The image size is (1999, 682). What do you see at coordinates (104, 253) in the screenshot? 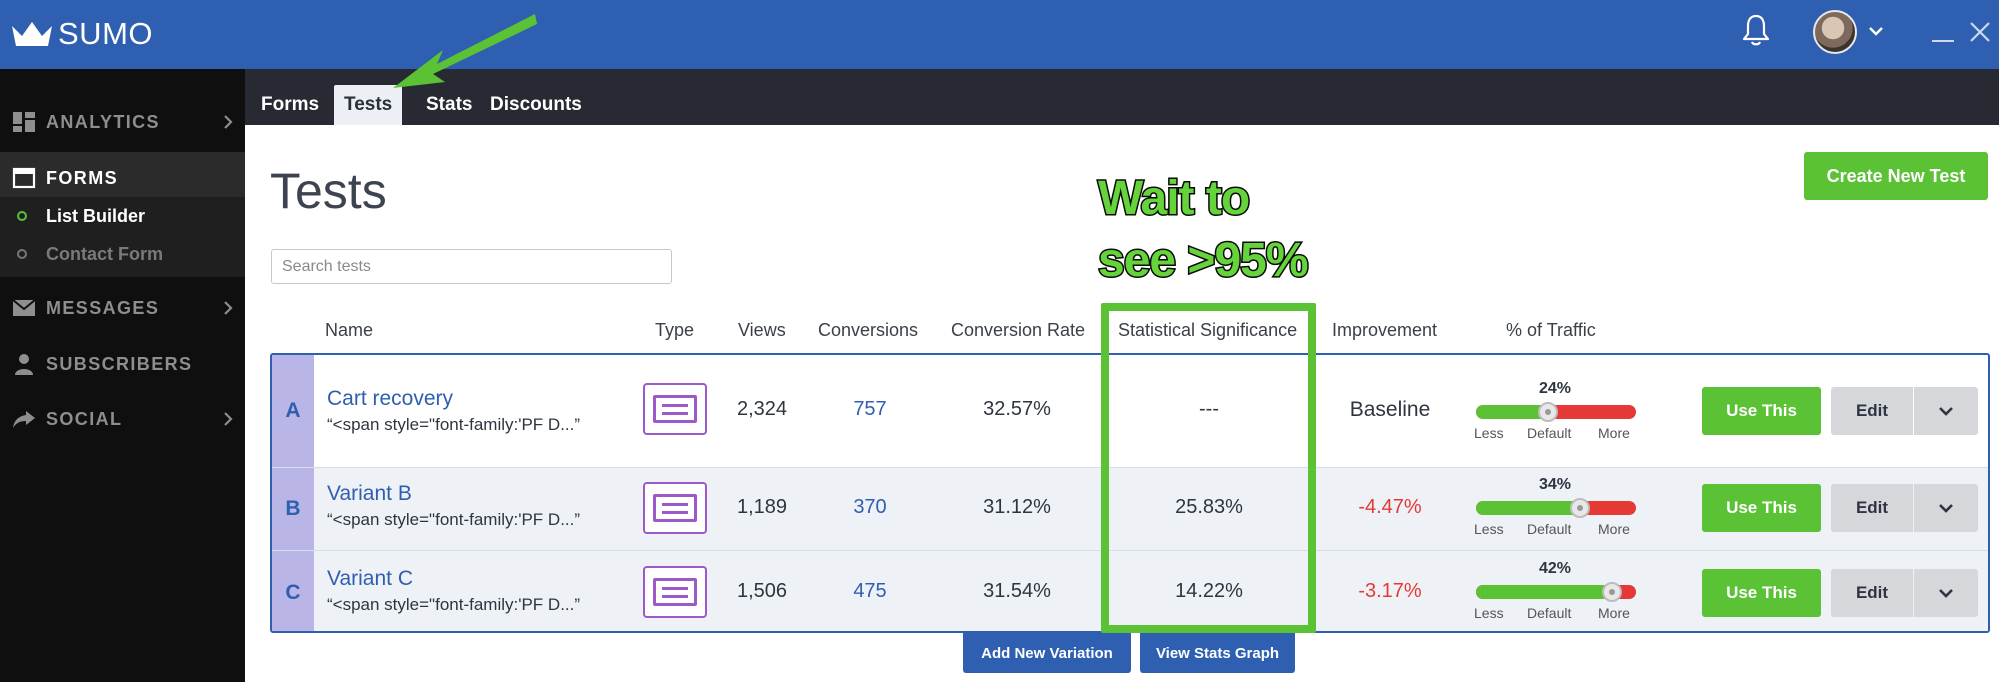
I see `sidebar-subitem-label: Contact Form` at bounding box center [104, 253].